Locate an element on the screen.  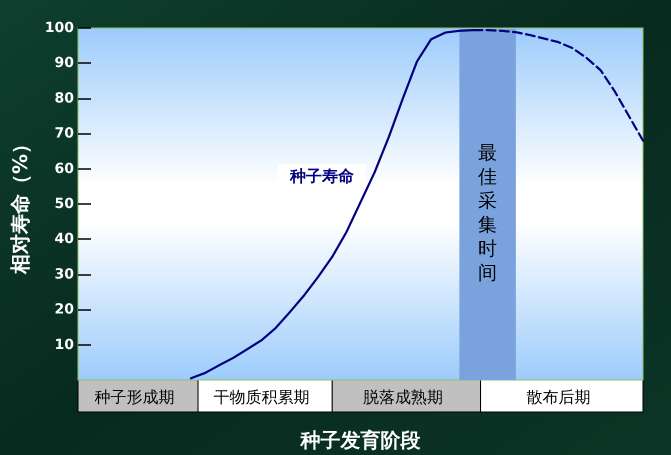
x-tick-label: 种子形成期 is located at coordinates (134, 397).